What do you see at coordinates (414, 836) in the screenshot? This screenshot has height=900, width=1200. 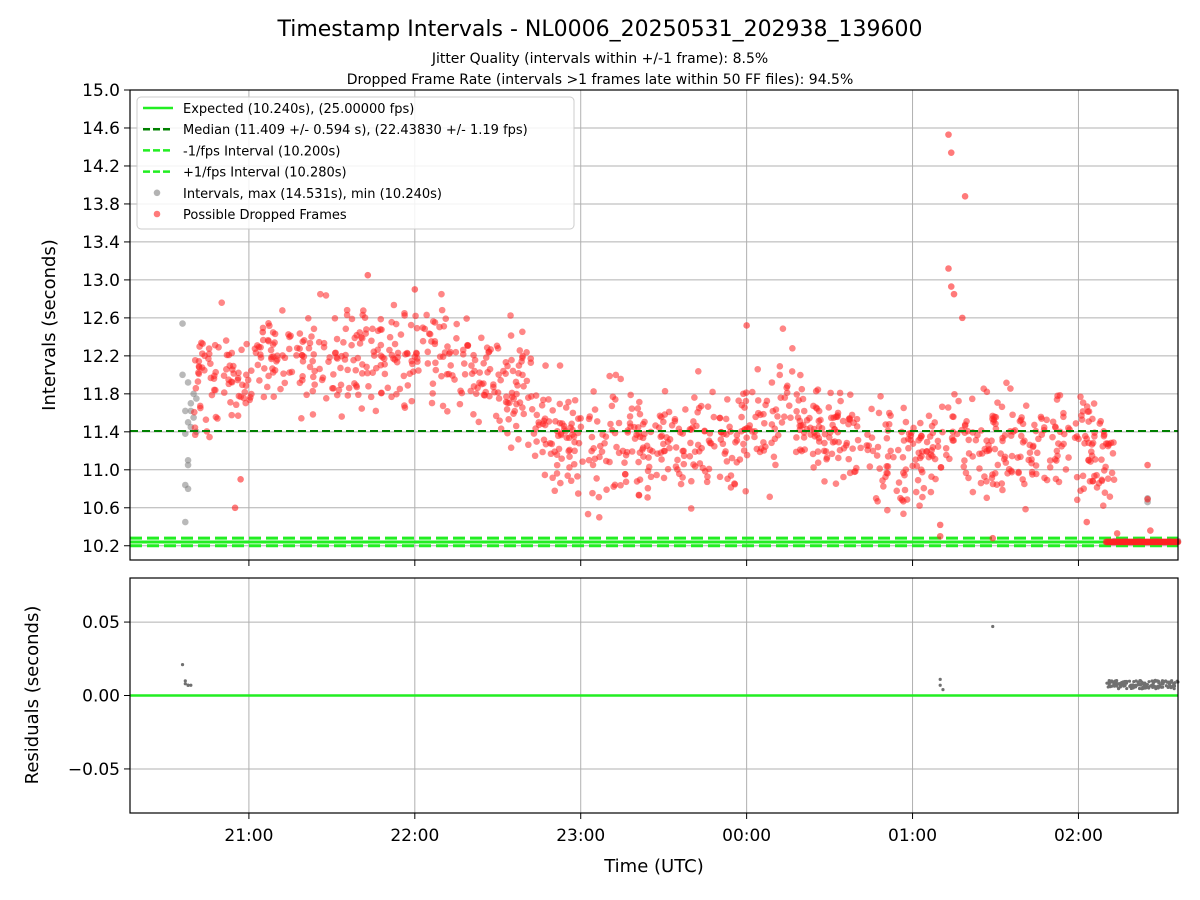 I see `x-tick-label: 22:00` at bounding box center [414, 836].